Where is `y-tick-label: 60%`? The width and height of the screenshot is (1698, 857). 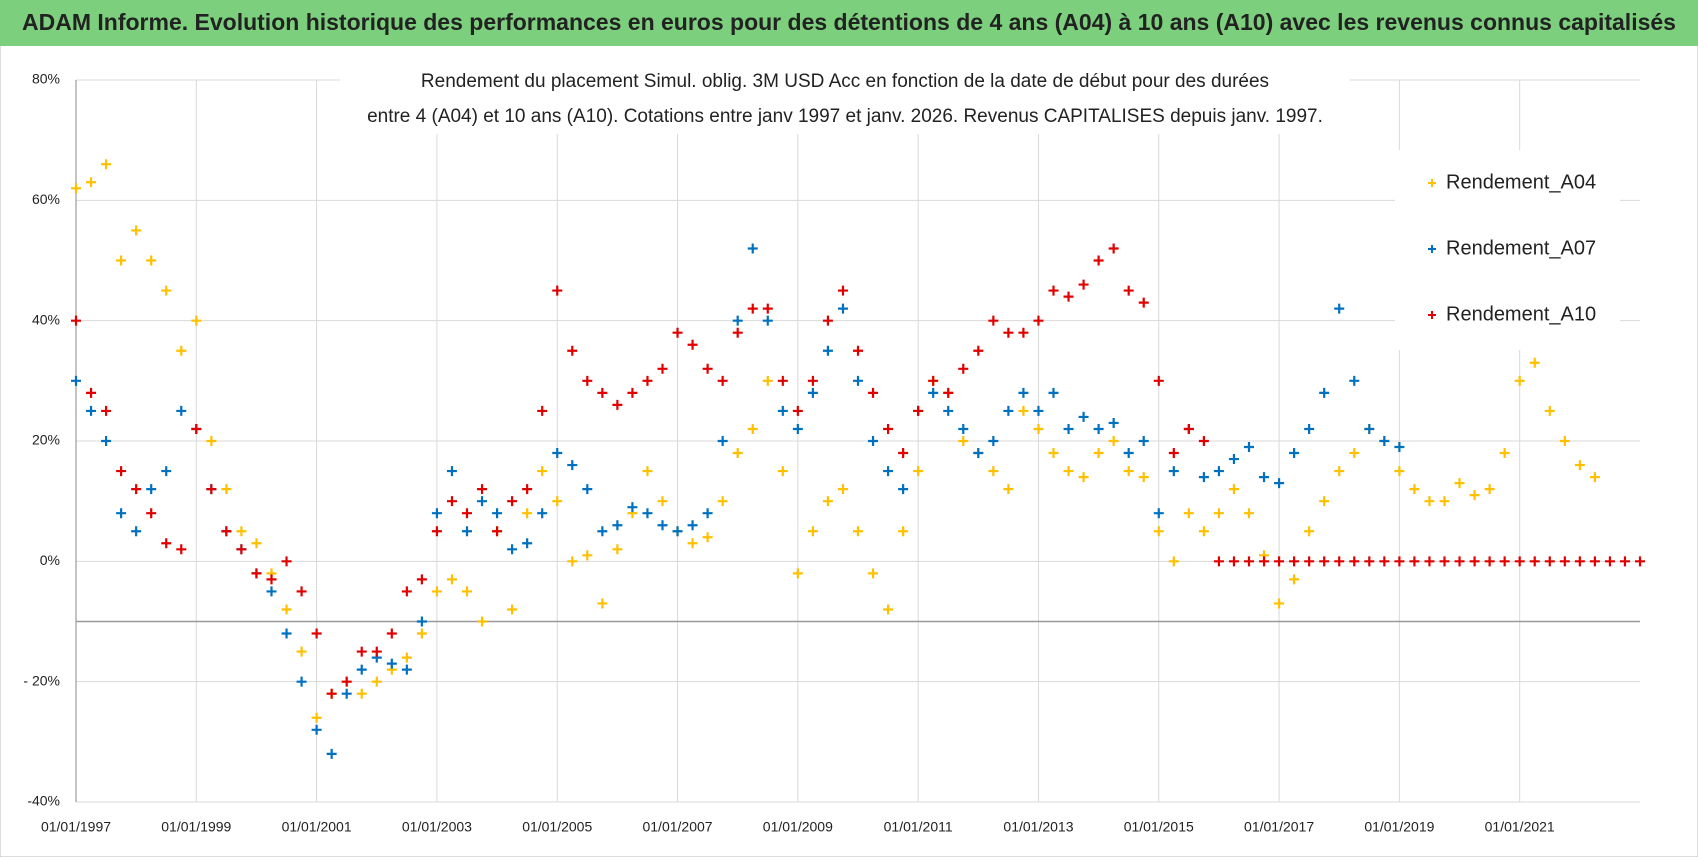 y-tick-label: 60% is located at coordinates (46, 199).